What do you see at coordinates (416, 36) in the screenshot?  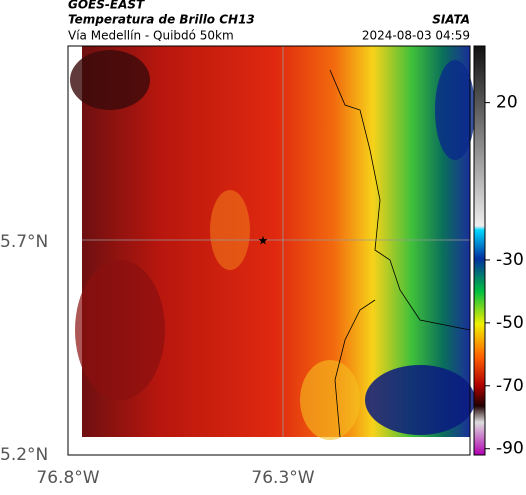 I see `datetime: 2024-08-03 04:59` at bounding box center [416, 36].